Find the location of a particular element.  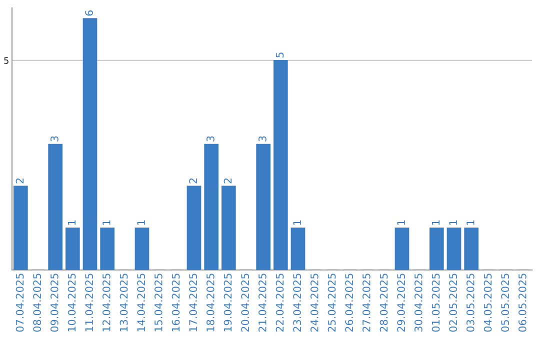

x-tick-label: 16.04.2025 is located at coordinates (176, 303).